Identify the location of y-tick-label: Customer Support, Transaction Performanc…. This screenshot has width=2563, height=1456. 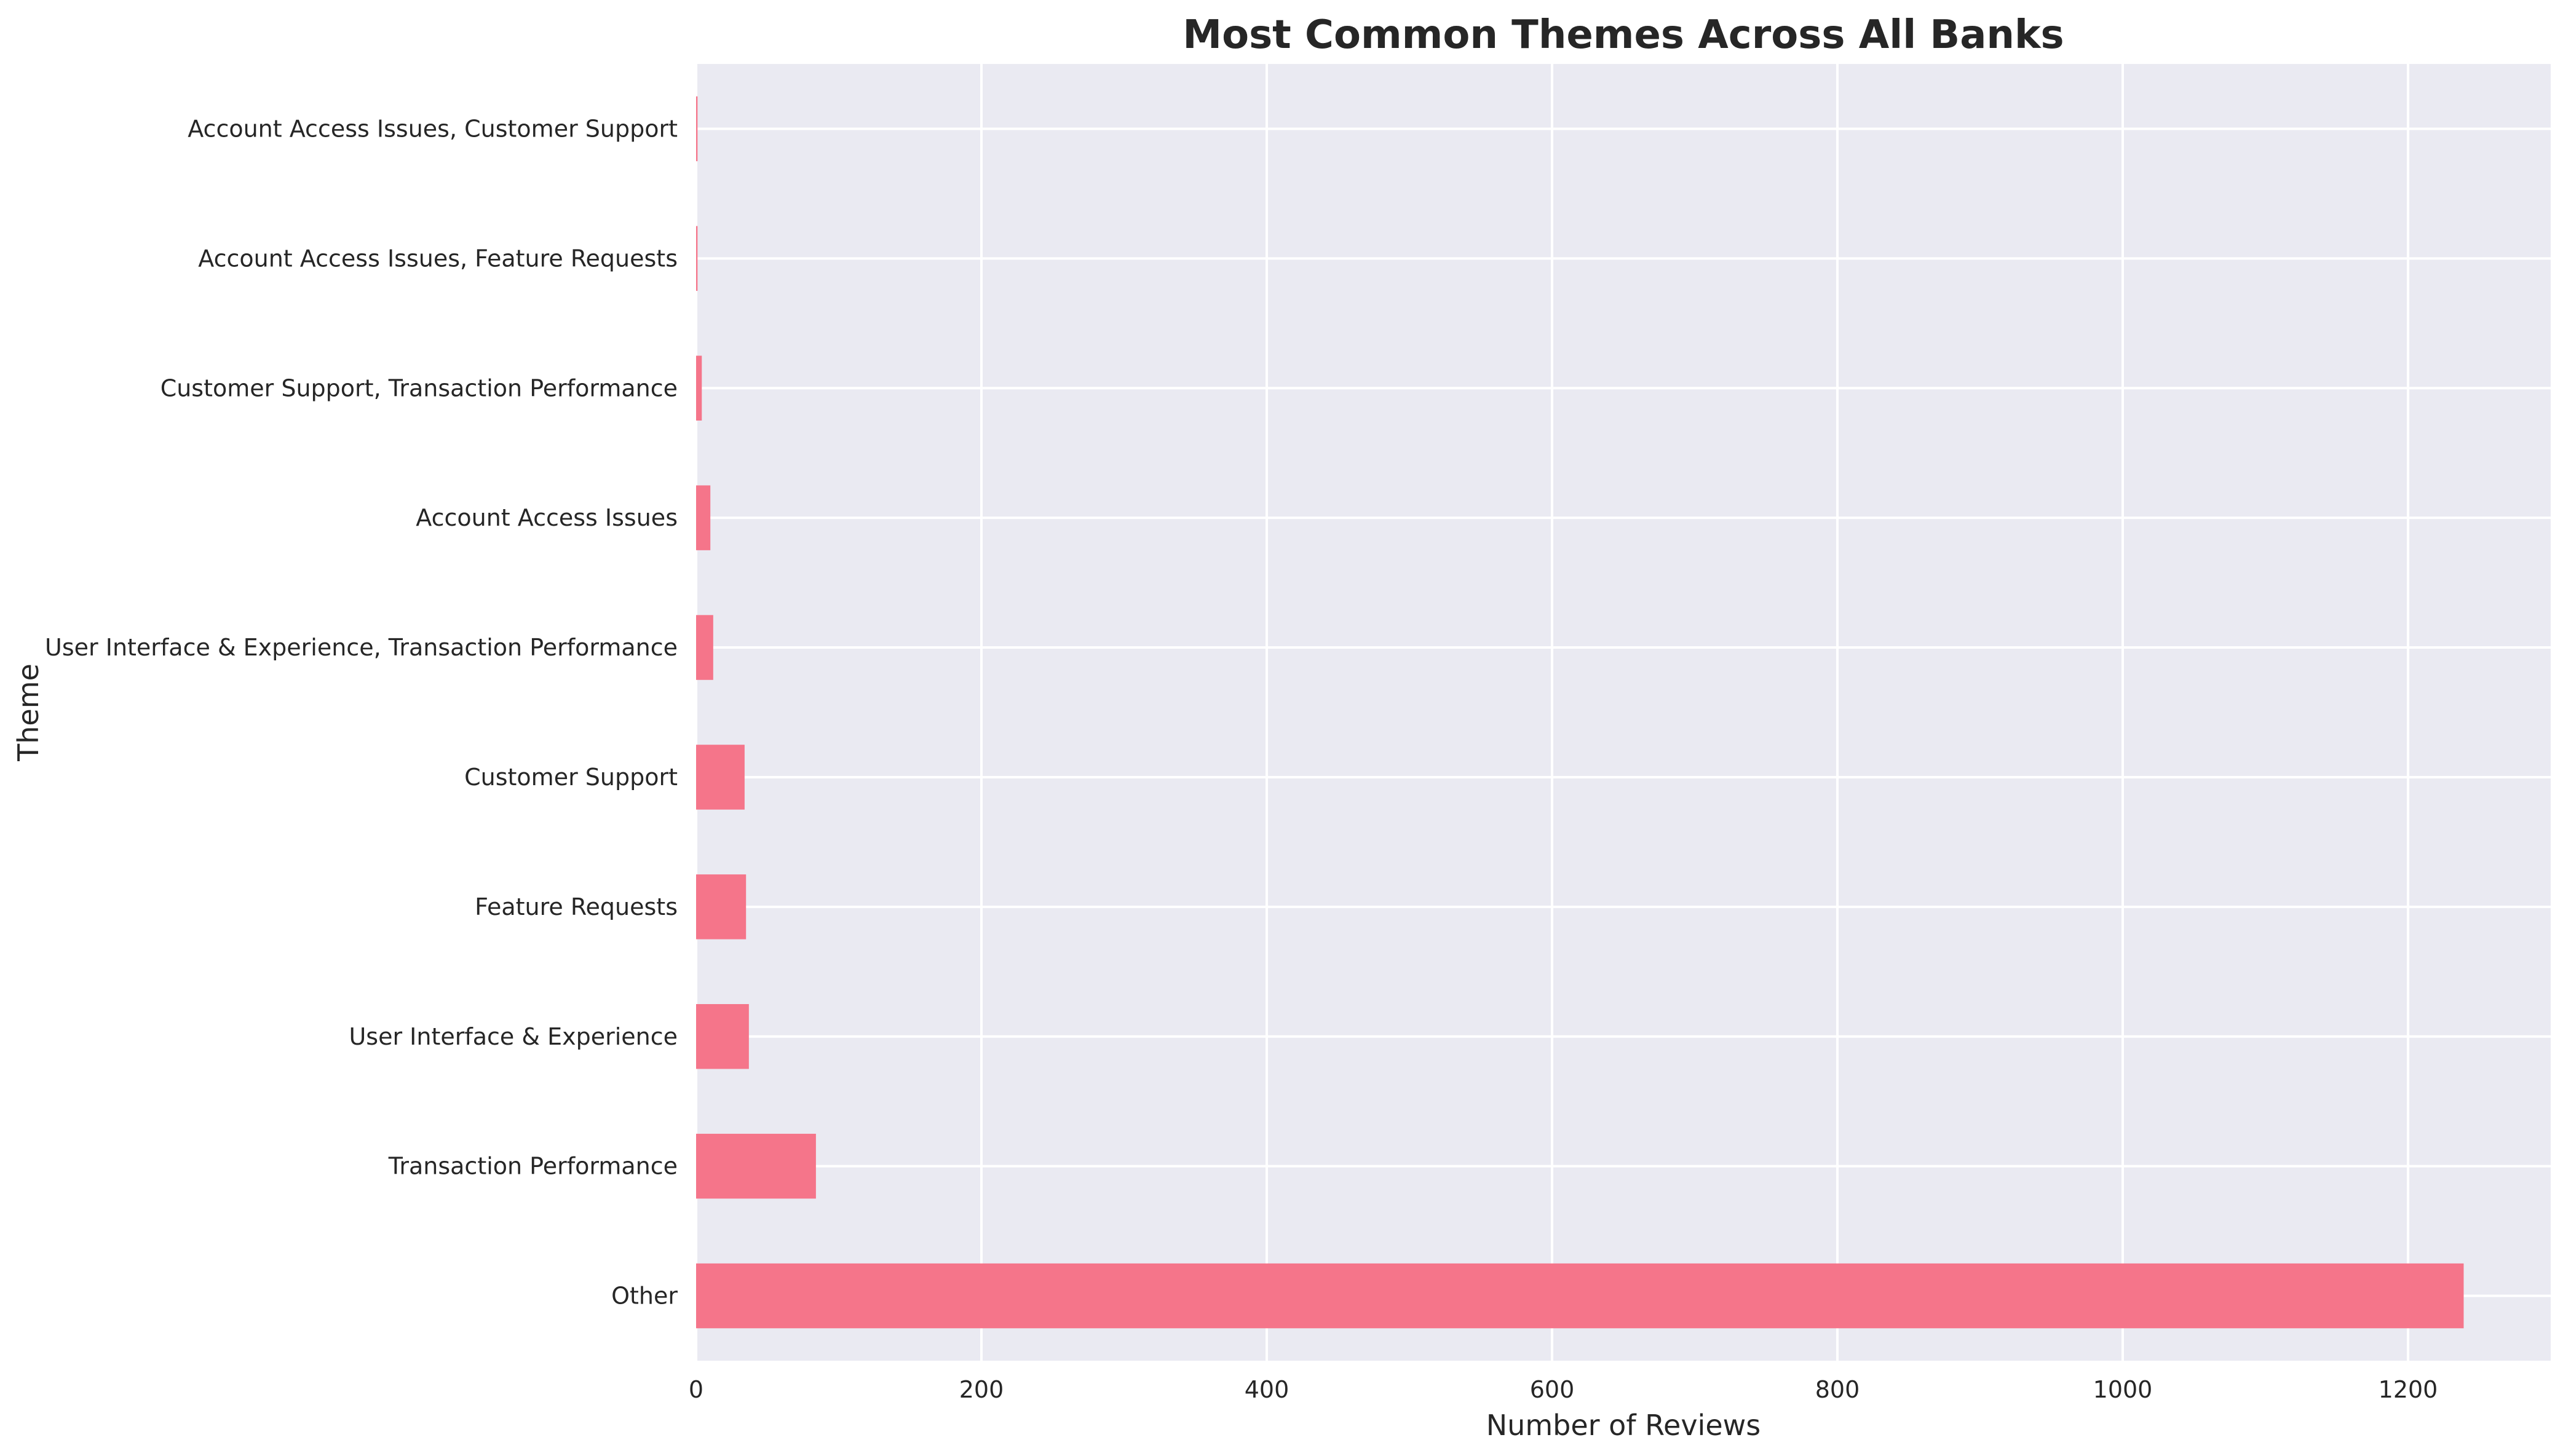
(419, 388).